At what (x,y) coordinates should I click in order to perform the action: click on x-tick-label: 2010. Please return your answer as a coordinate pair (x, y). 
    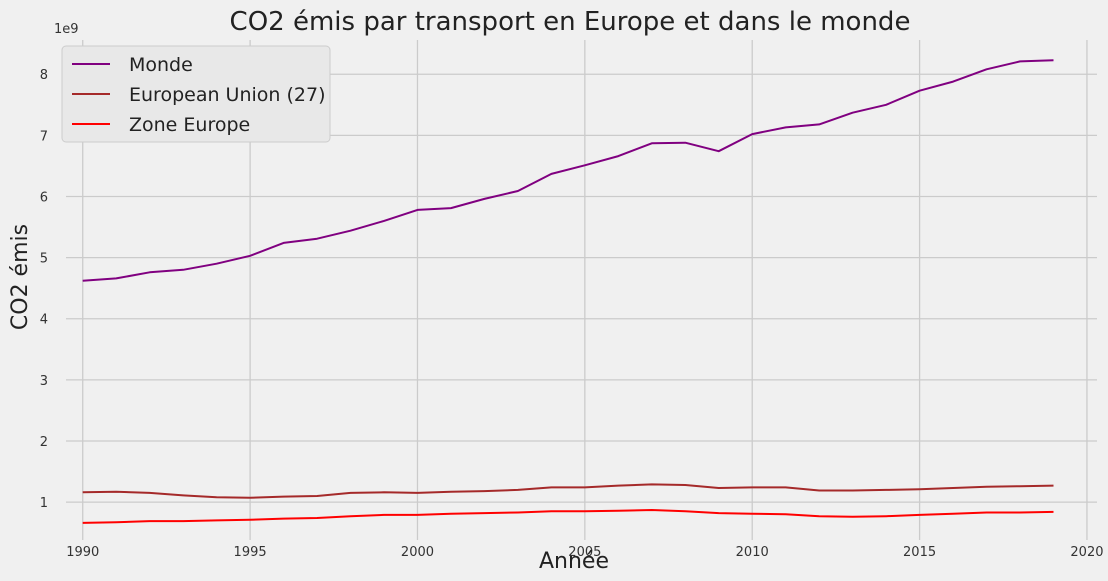
    Looking at the image, I should click on (752, 552).